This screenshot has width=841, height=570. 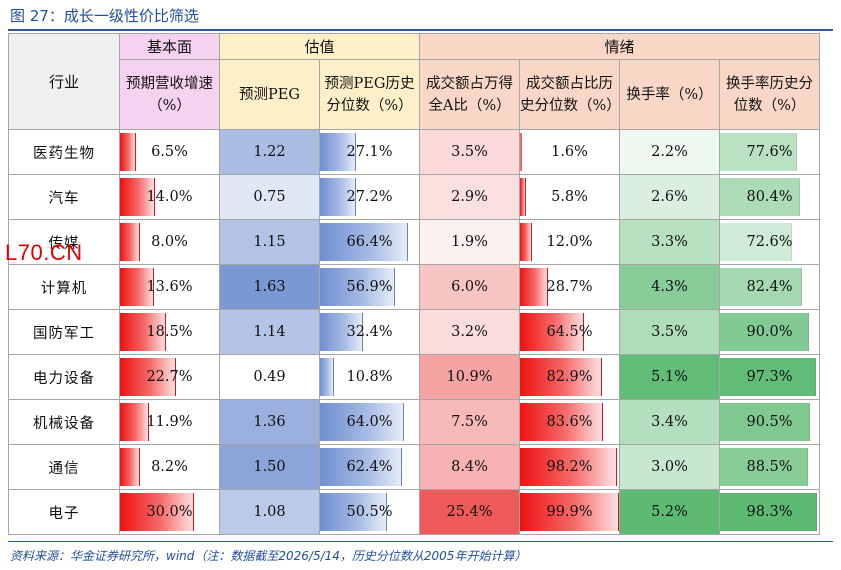 I want to click on col-header-turnover-rate: 换手率（%）, so click(x=670, y=94).